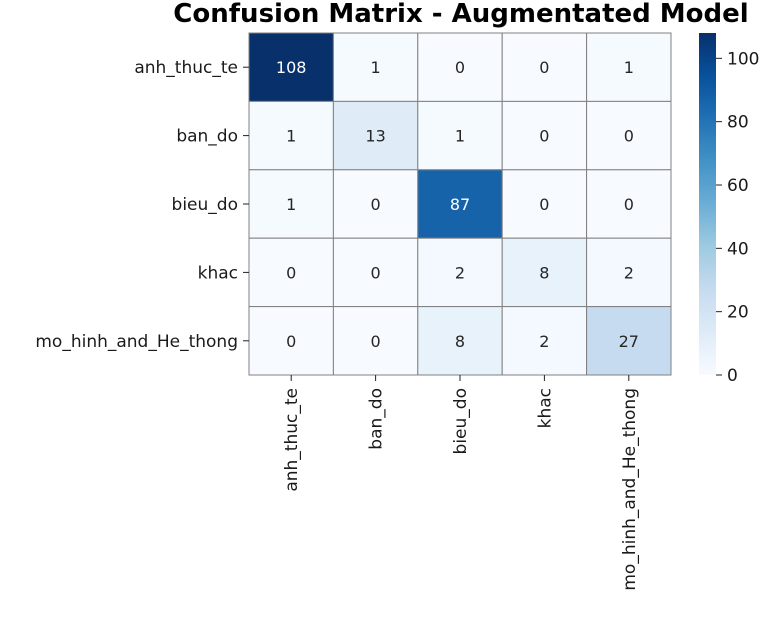 This screenshot has width=772, height=619. I want to click on colorbar-tick-label: 0, so click(732, 376).